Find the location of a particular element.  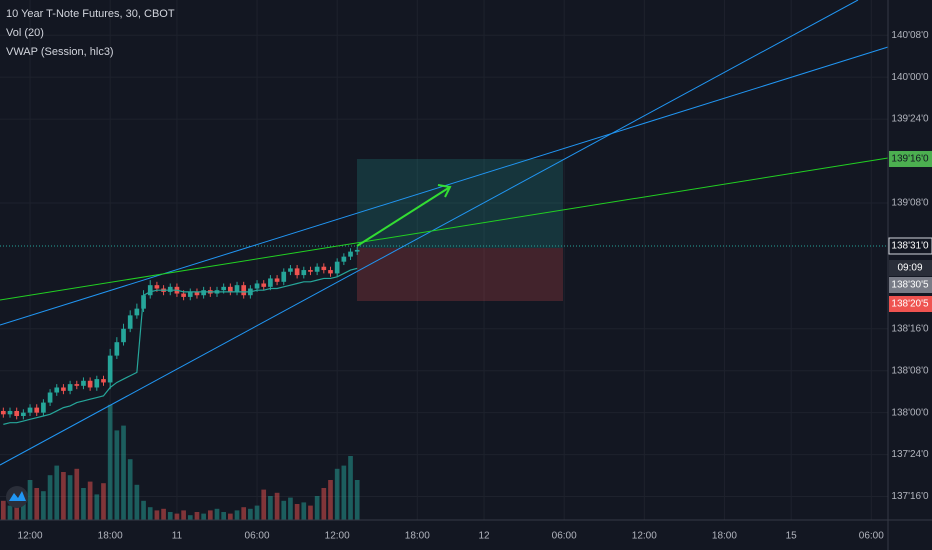

y-tick-label: 137'24'0 is located at coordinates (910, 454).